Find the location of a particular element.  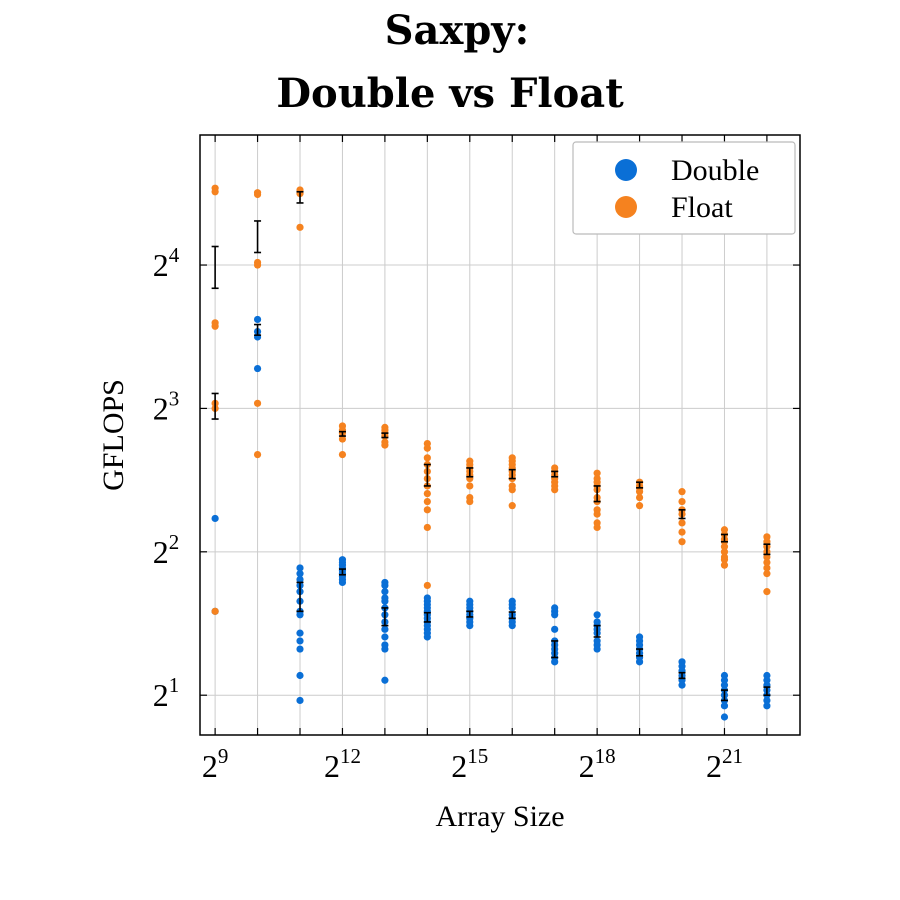

y-tick-label-exponent: 4 is located at coordinates (174, 255).